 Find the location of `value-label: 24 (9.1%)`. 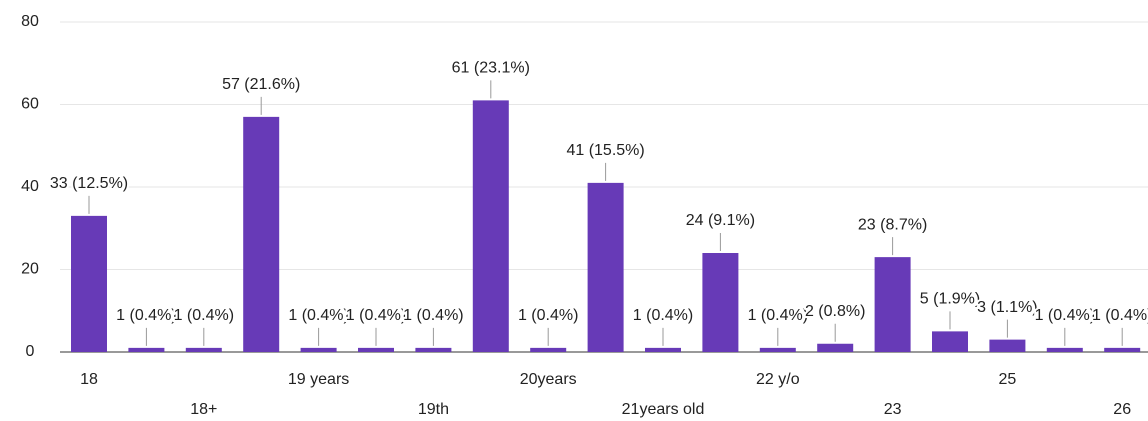

value-label: 24 (9.1%) is located at coordinates (720, 220).